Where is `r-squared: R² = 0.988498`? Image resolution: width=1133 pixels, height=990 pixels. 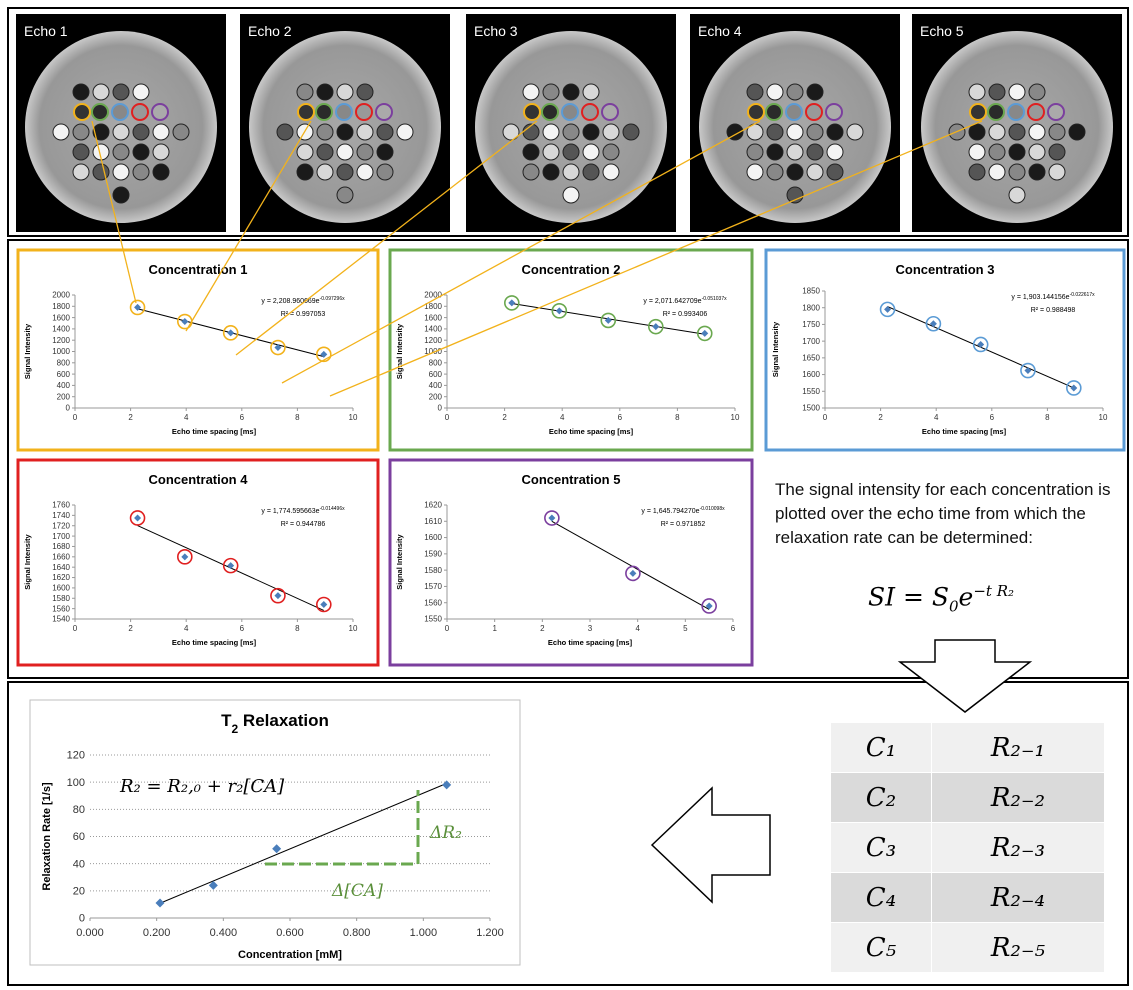
r-squared: R² = 0.988498 is located at coordinates (1053, 310).